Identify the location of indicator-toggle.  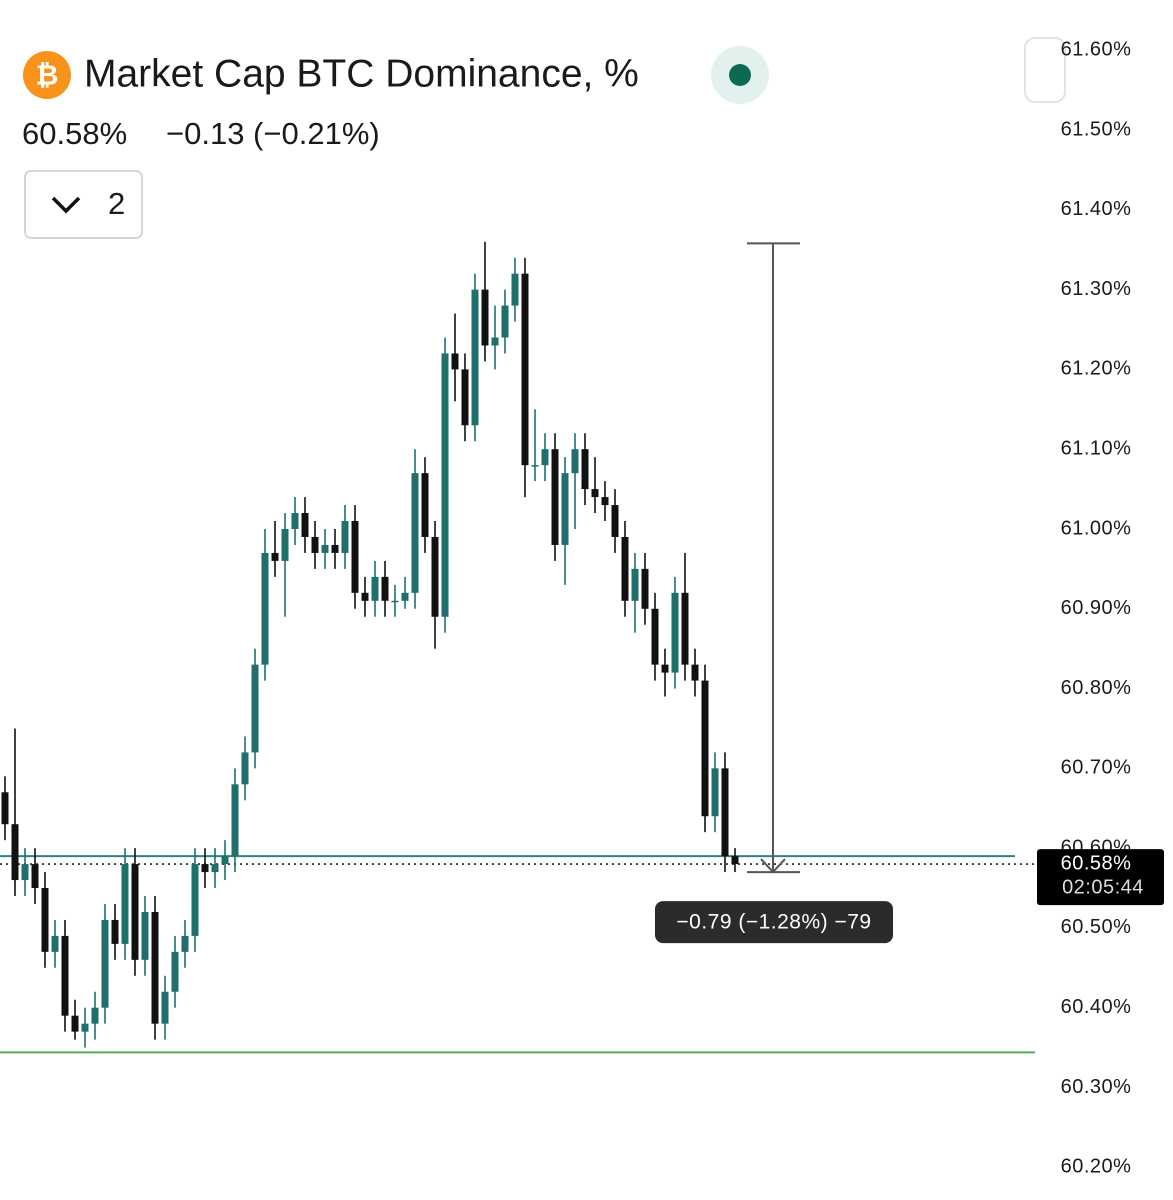
(83, 204).